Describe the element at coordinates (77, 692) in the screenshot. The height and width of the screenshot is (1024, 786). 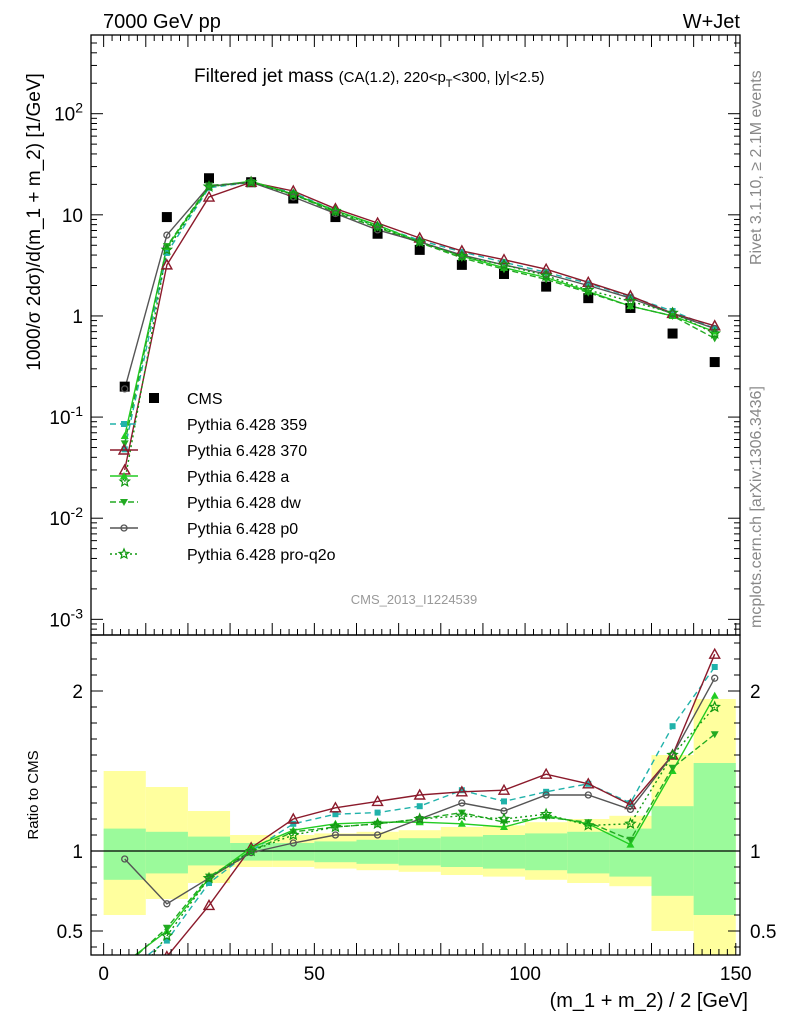
I see `ratio-tick-label: 2` at that location.